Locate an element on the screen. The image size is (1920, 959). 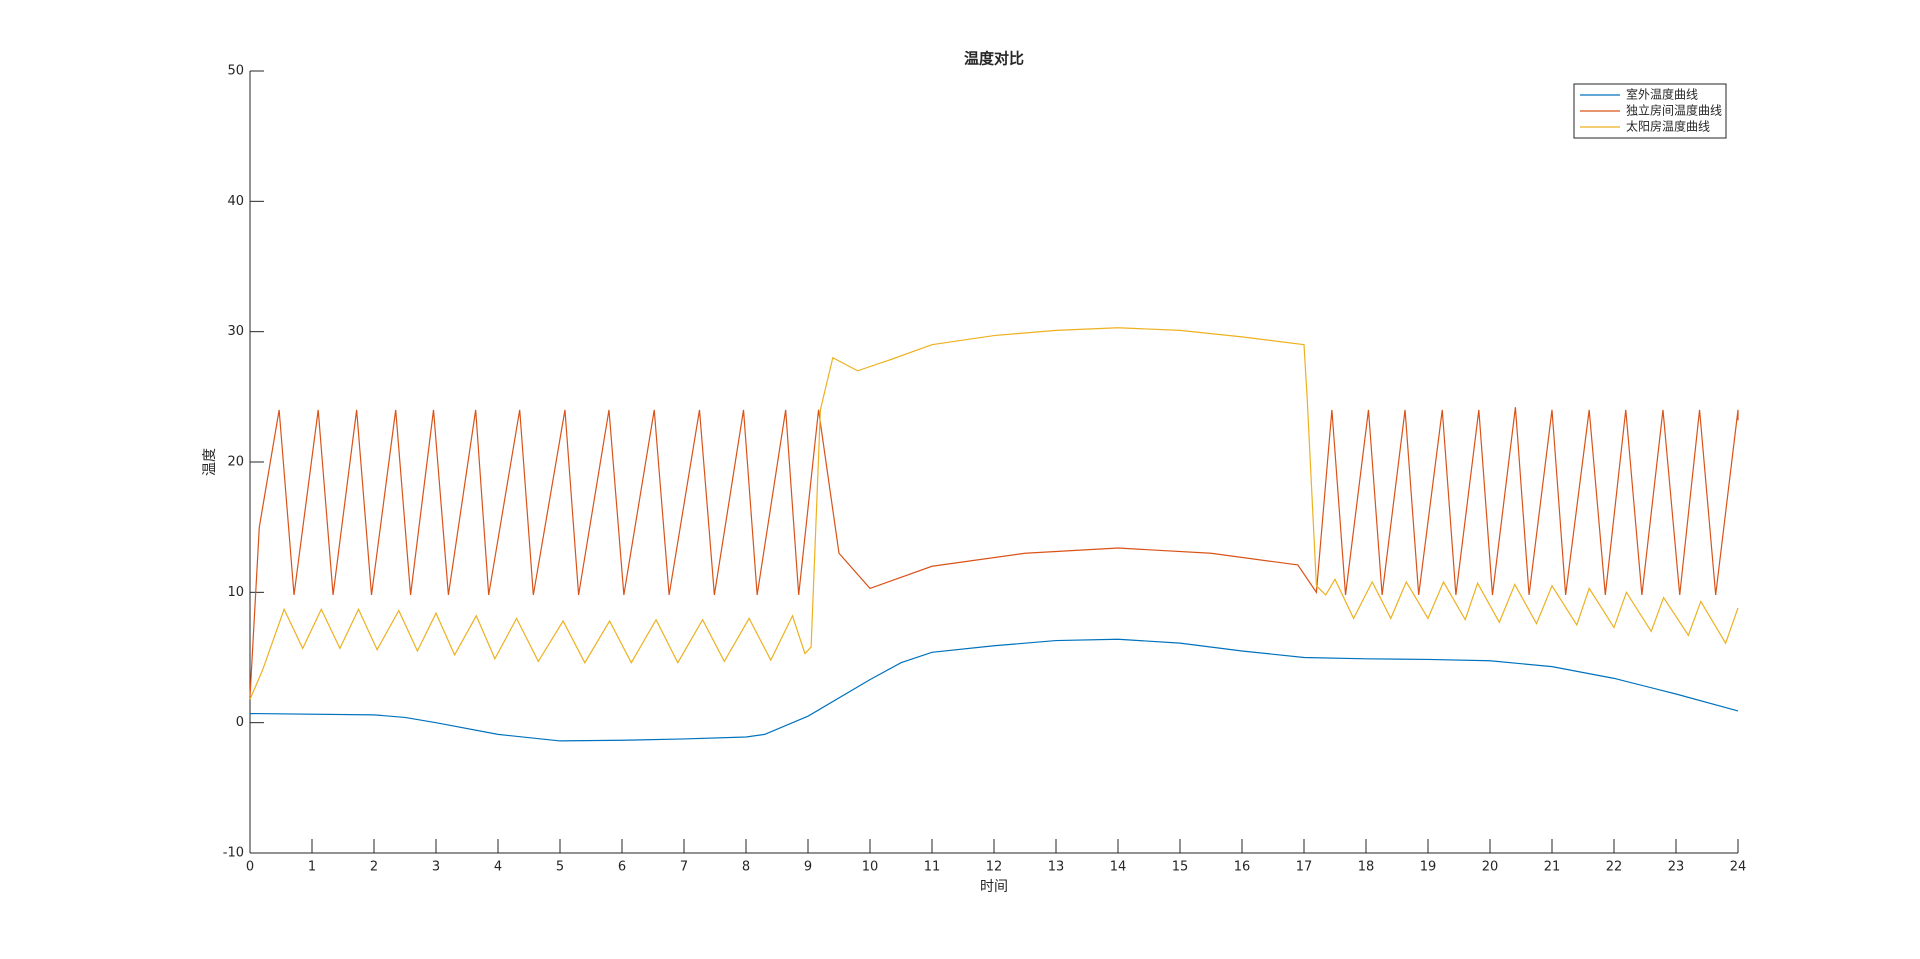
series-line is located at coordinates (994, 690).